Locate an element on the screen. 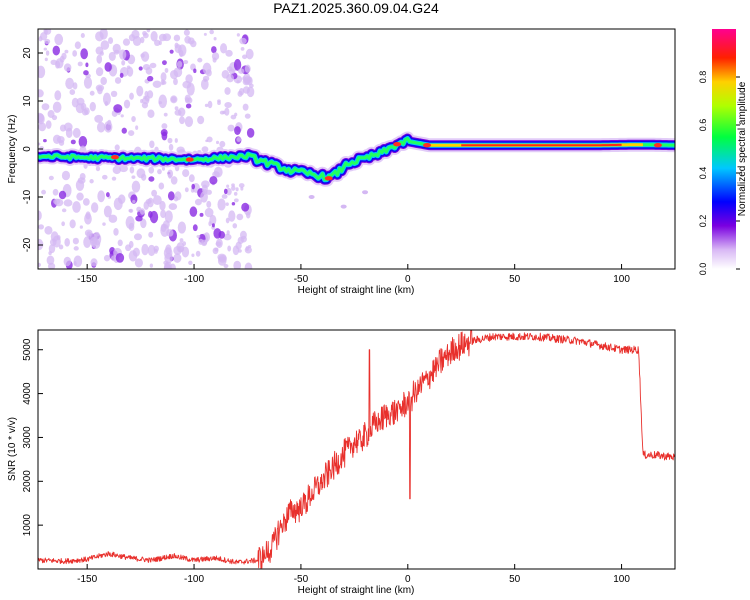 This screenshot has width=750, height=600. snr-x-tick-label: -150 is located at coordinates (87, 579).